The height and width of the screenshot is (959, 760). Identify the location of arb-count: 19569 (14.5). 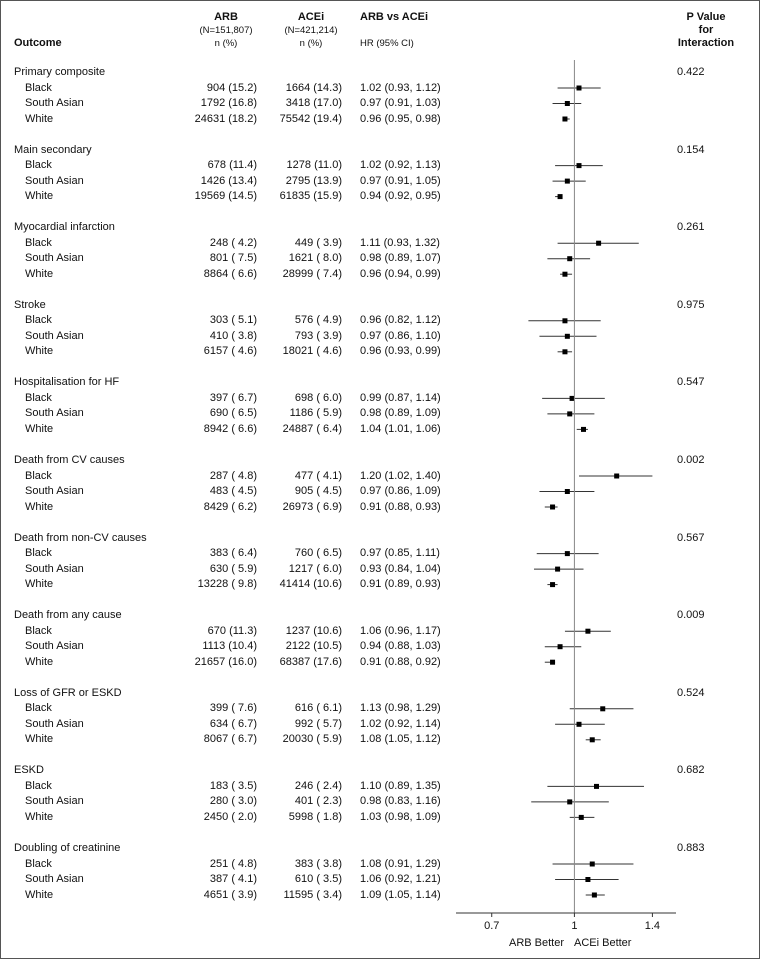
(225, 196).